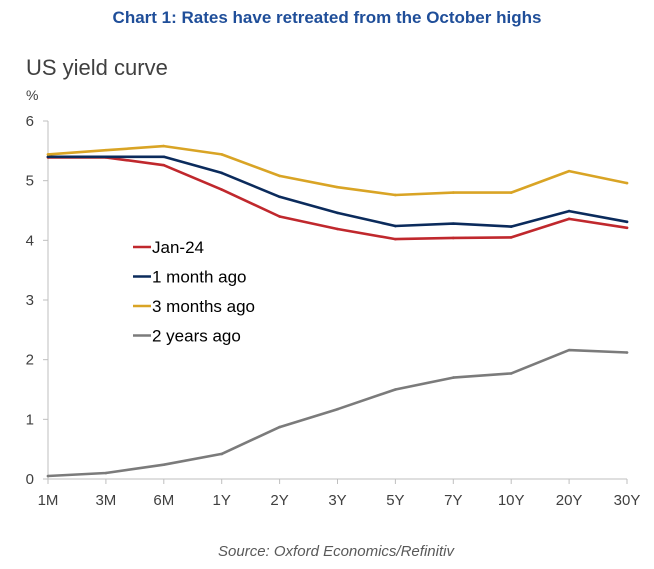 The height and width of the screenshot is (569, 654). Describe the element at coordinates (32, 95) in the screenshot. I see `y-unit-label: %` at that location.